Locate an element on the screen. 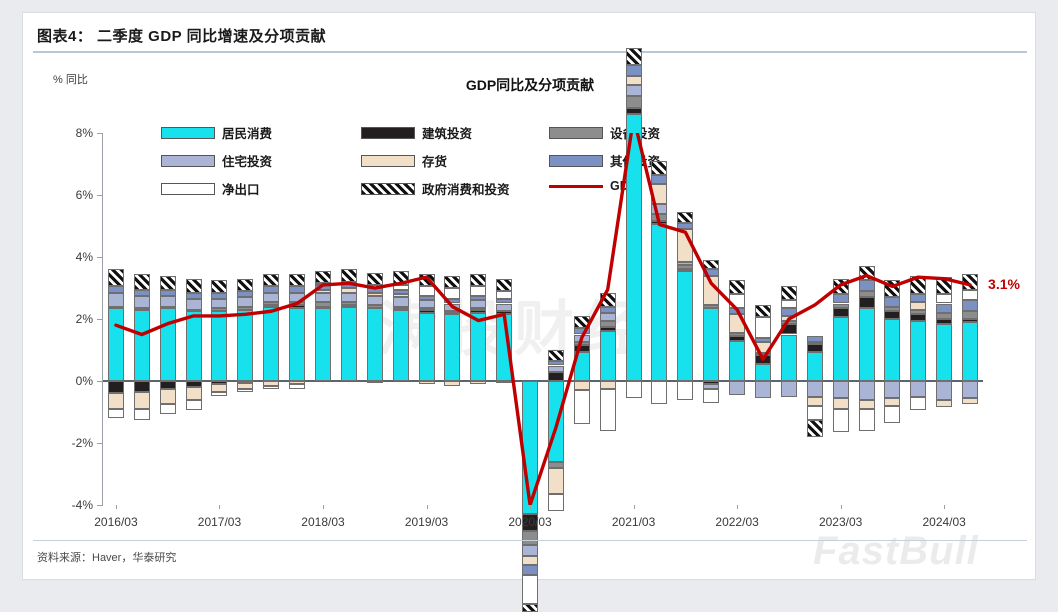 Image resolution: width=1058 pixels, height=612 pixels. chart-legend: 居民消费建筑投资设备投资住宅投资存货其他投资净出口政府消费和投资GDP is located at coordinates (421, 161).